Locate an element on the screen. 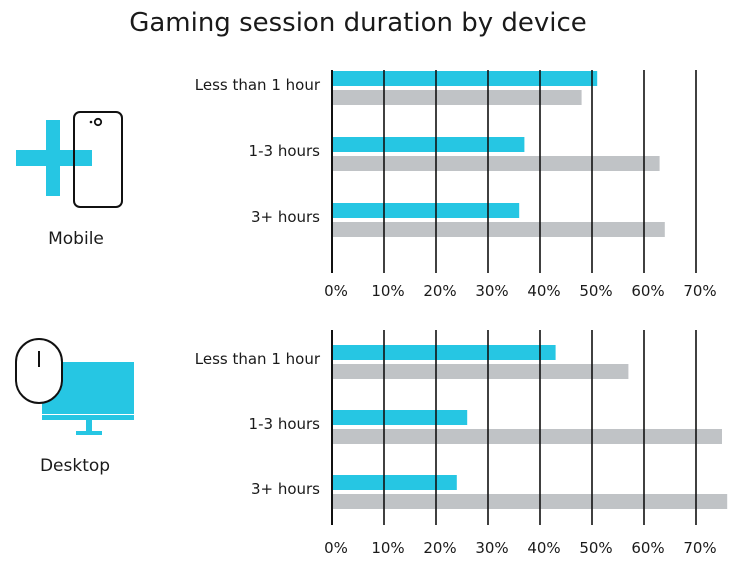 The width and height of the screenshot is (750, 576). device-label-desktop: Desktop is located at coordinates (75, 466).